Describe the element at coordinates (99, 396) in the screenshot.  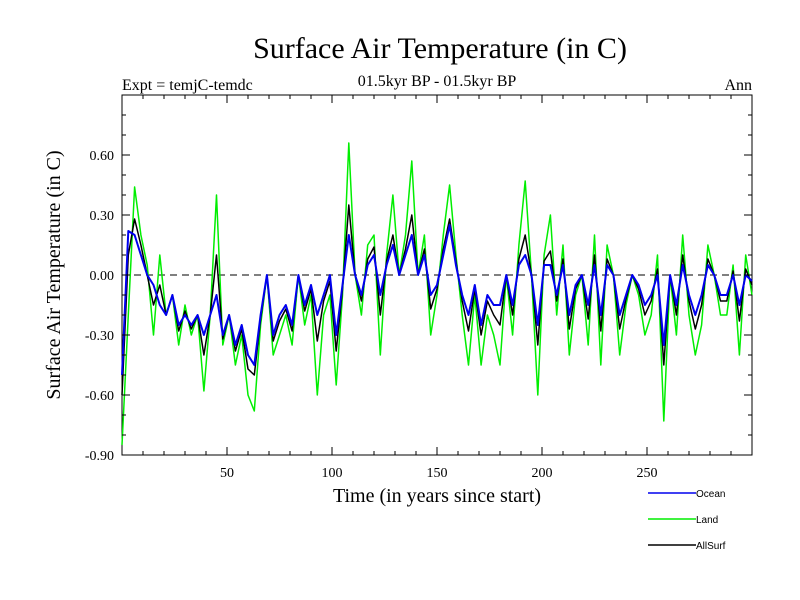
I see `y-tick-label: -0.60` at that location.